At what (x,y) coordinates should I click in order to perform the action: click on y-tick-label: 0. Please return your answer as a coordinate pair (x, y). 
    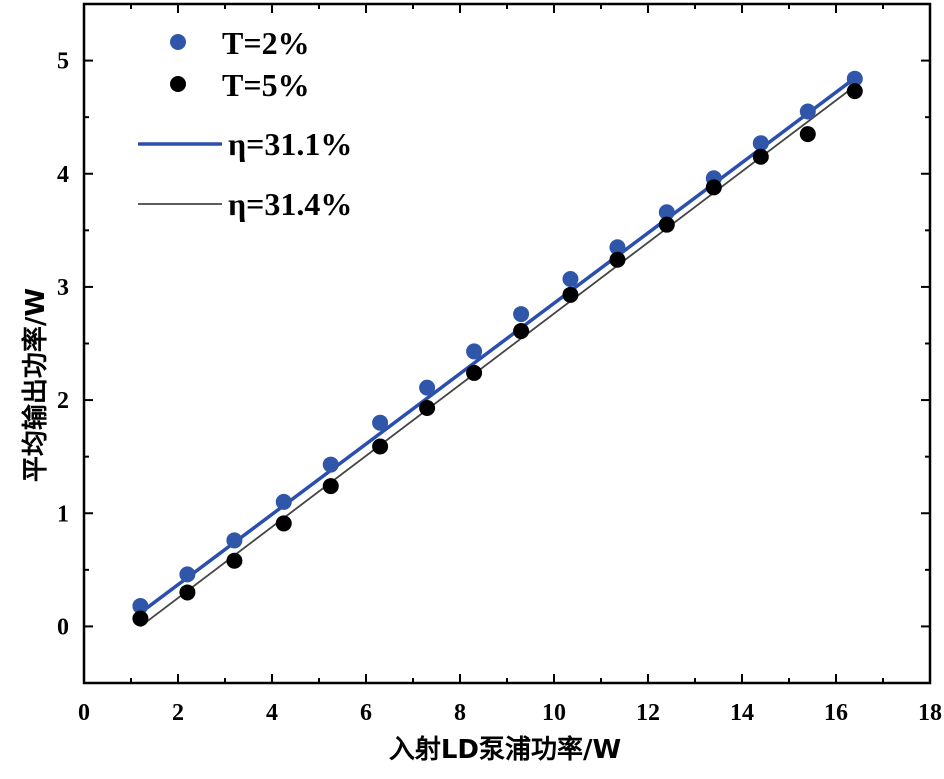
    Looking at the image, I should click on (63, 627).